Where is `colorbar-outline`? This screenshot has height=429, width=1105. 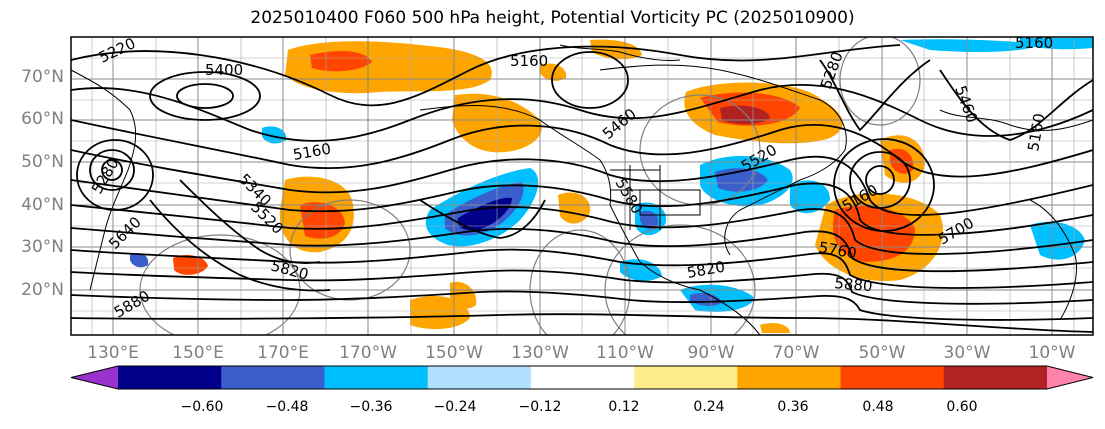 colorbar-outline is located at coordinates (582, 377).